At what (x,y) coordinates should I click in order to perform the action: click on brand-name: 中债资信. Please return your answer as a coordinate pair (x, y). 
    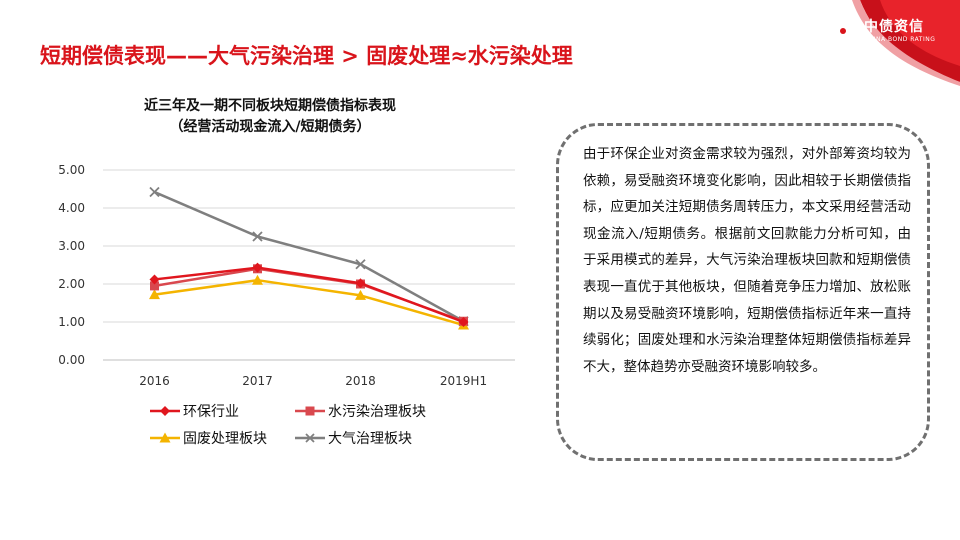
    Looking at the image, I should click on (894, 27).